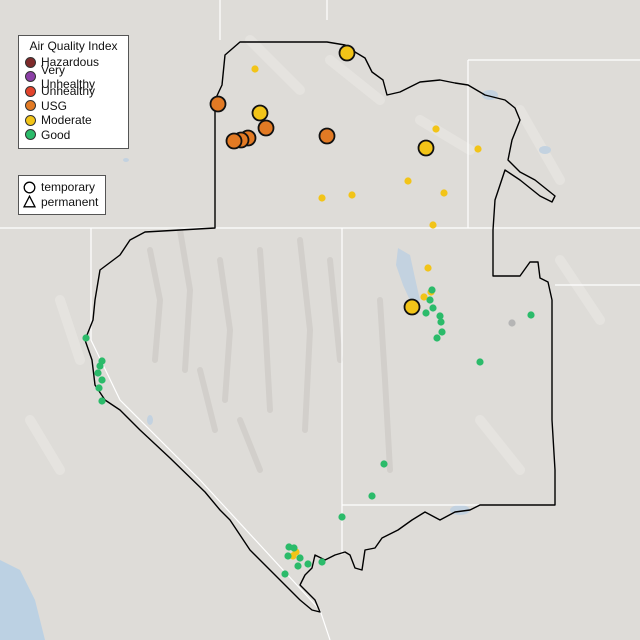  I want to click on legend-label: Good, so click(56, 134).